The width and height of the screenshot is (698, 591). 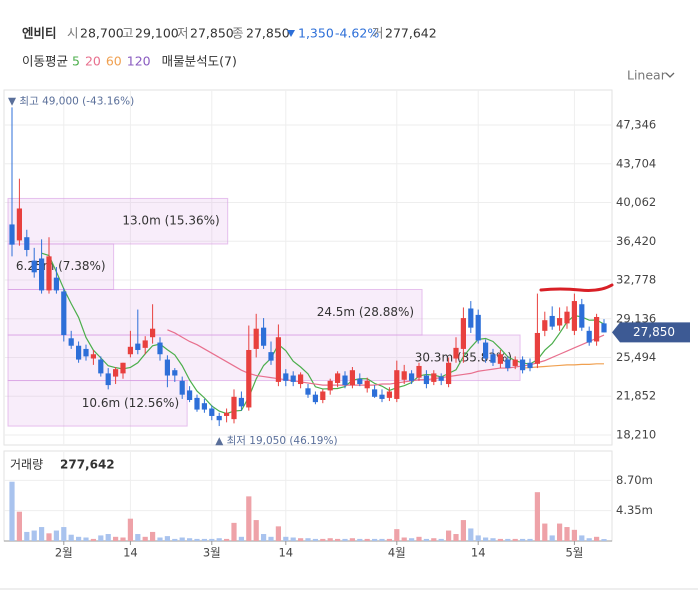 I want to click on high-label: 고, so click(x=128, y=33).